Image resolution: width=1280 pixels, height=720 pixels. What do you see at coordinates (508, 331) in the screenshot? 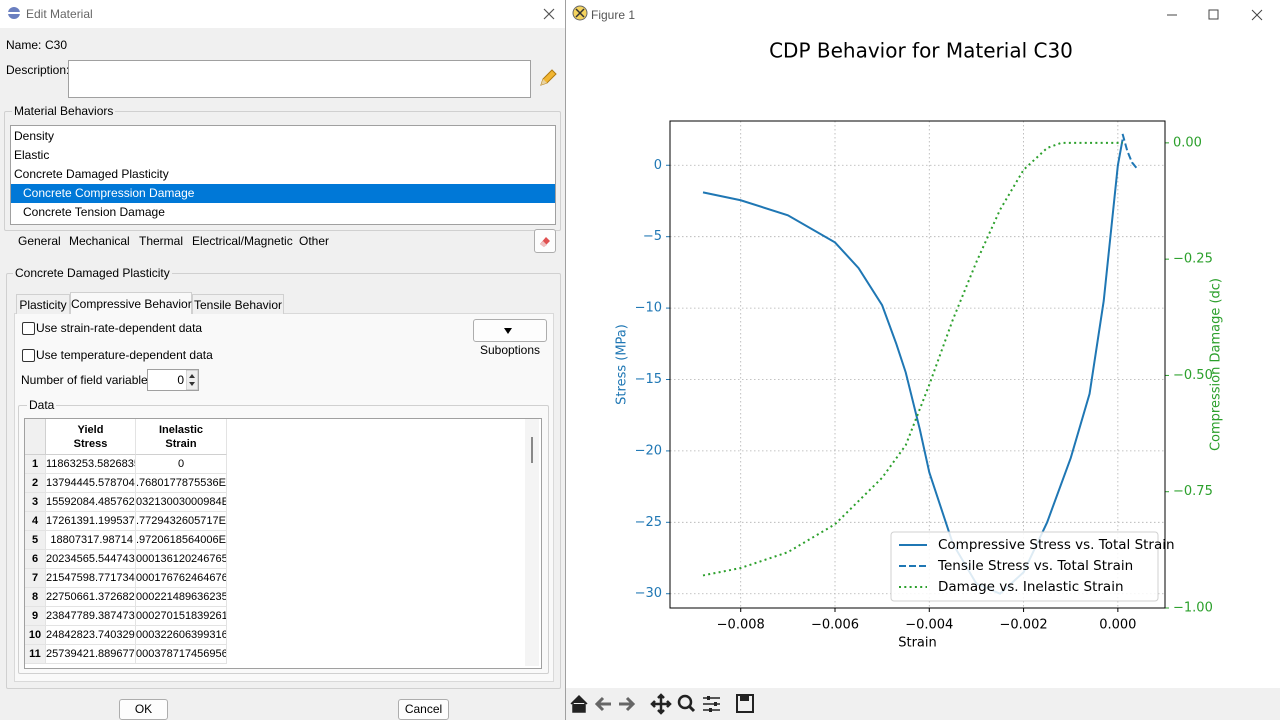
I see `dropdown-arrow` at bounding box center [508, 331].